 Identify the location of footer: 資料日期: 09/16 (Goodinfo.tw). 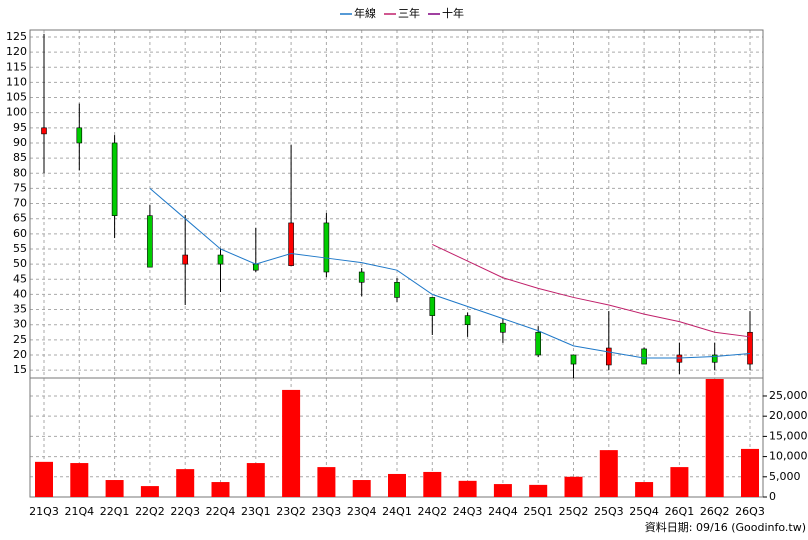
(725, 527).